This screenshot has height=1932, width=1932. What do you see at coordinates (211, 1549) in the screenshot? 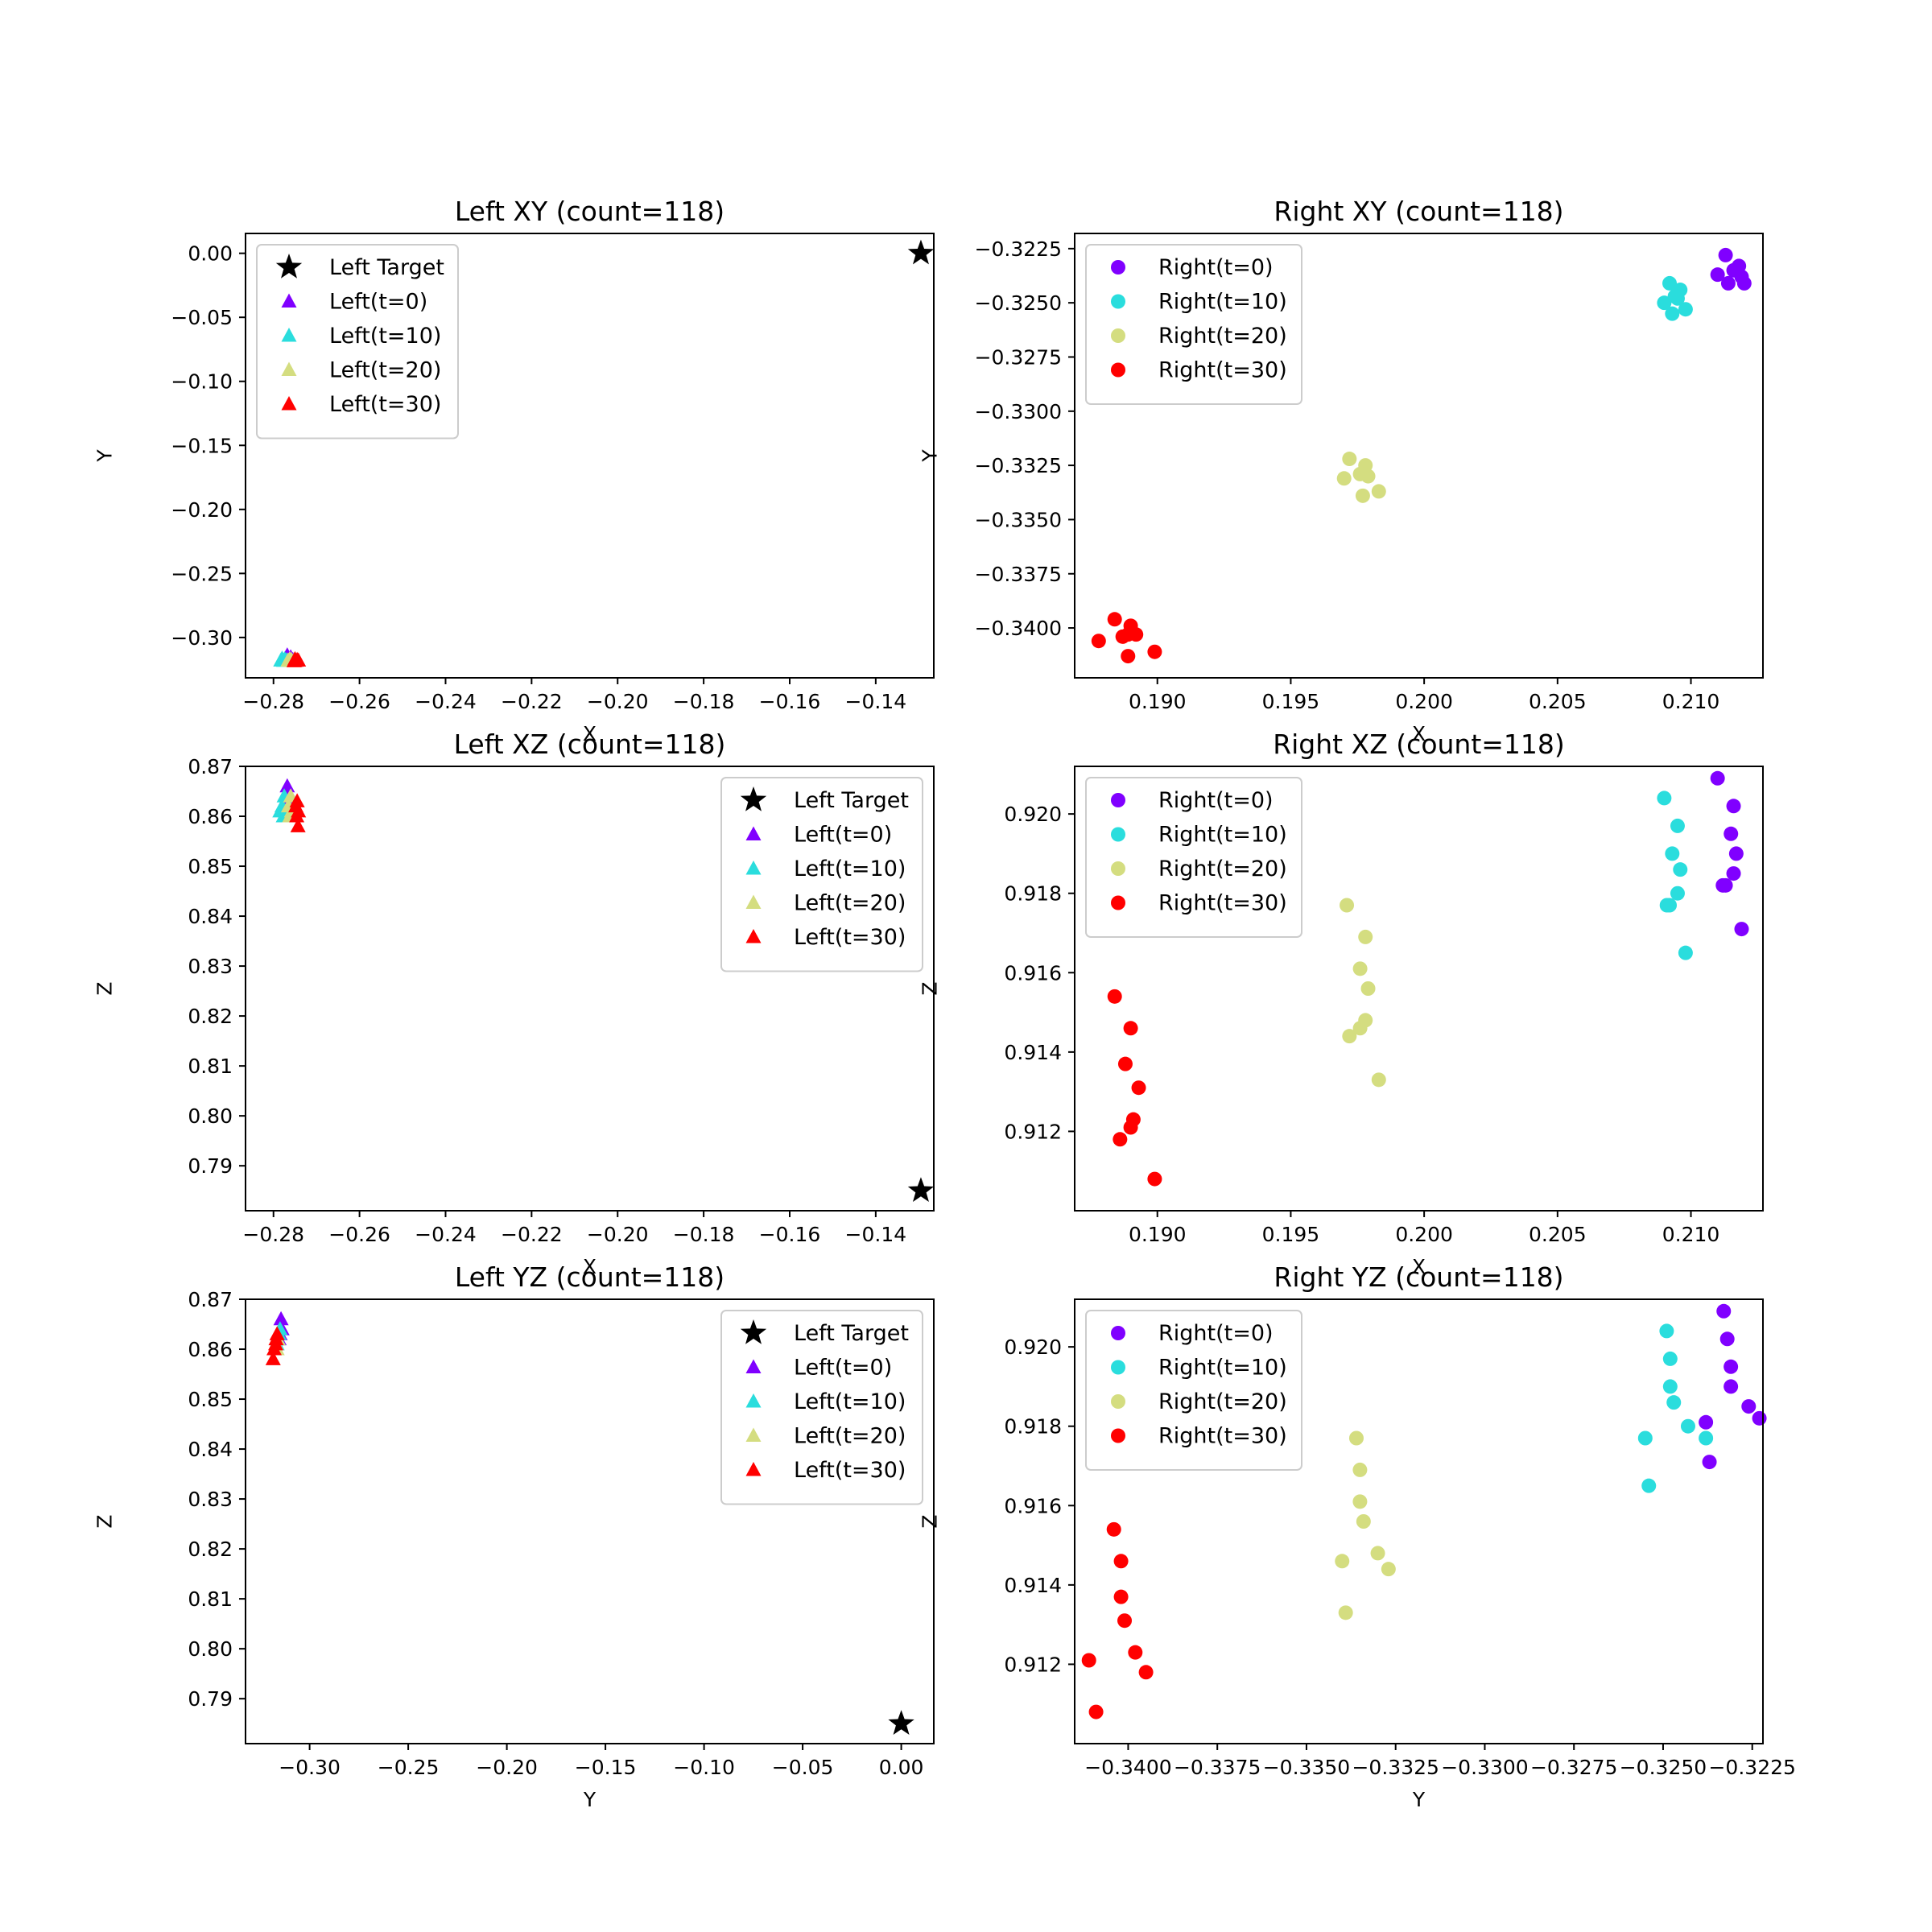
I see `y-tick-label: 0.82` at bounding box center [211, 1549].